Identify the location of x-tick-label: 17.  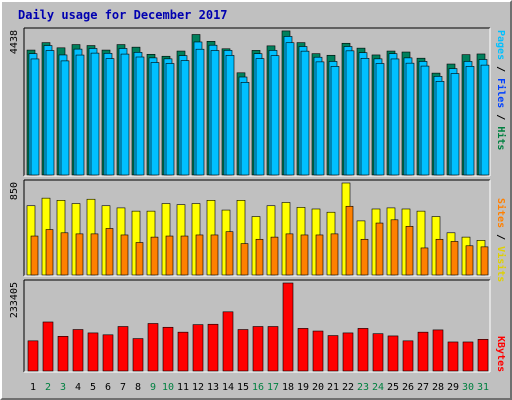
(273, 387).